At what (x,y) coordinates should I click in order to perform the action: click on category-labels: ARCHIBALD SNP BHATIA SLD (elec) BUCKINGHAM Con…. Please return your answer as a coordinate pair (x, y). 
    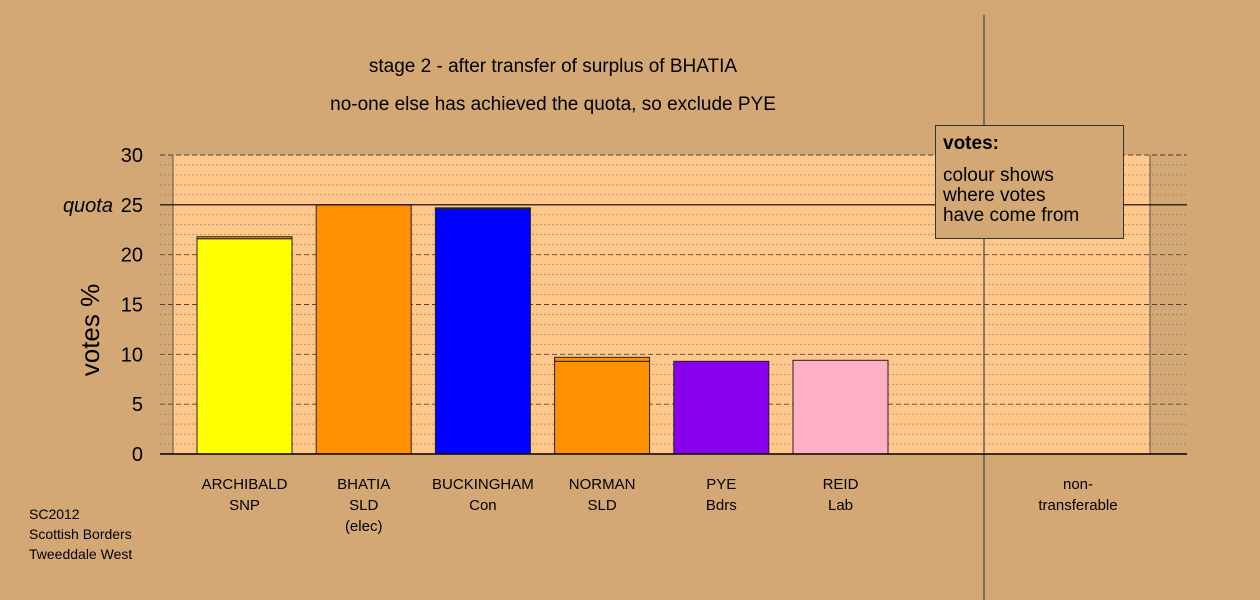
    Looking at the image, I should click on (530, 505).